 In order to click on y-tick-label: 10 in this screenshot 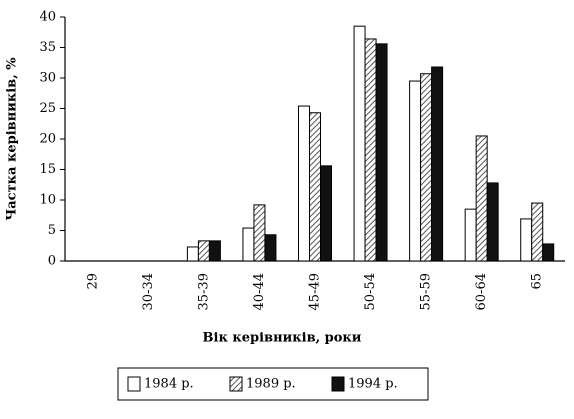, I will do `click(47, 200)`.